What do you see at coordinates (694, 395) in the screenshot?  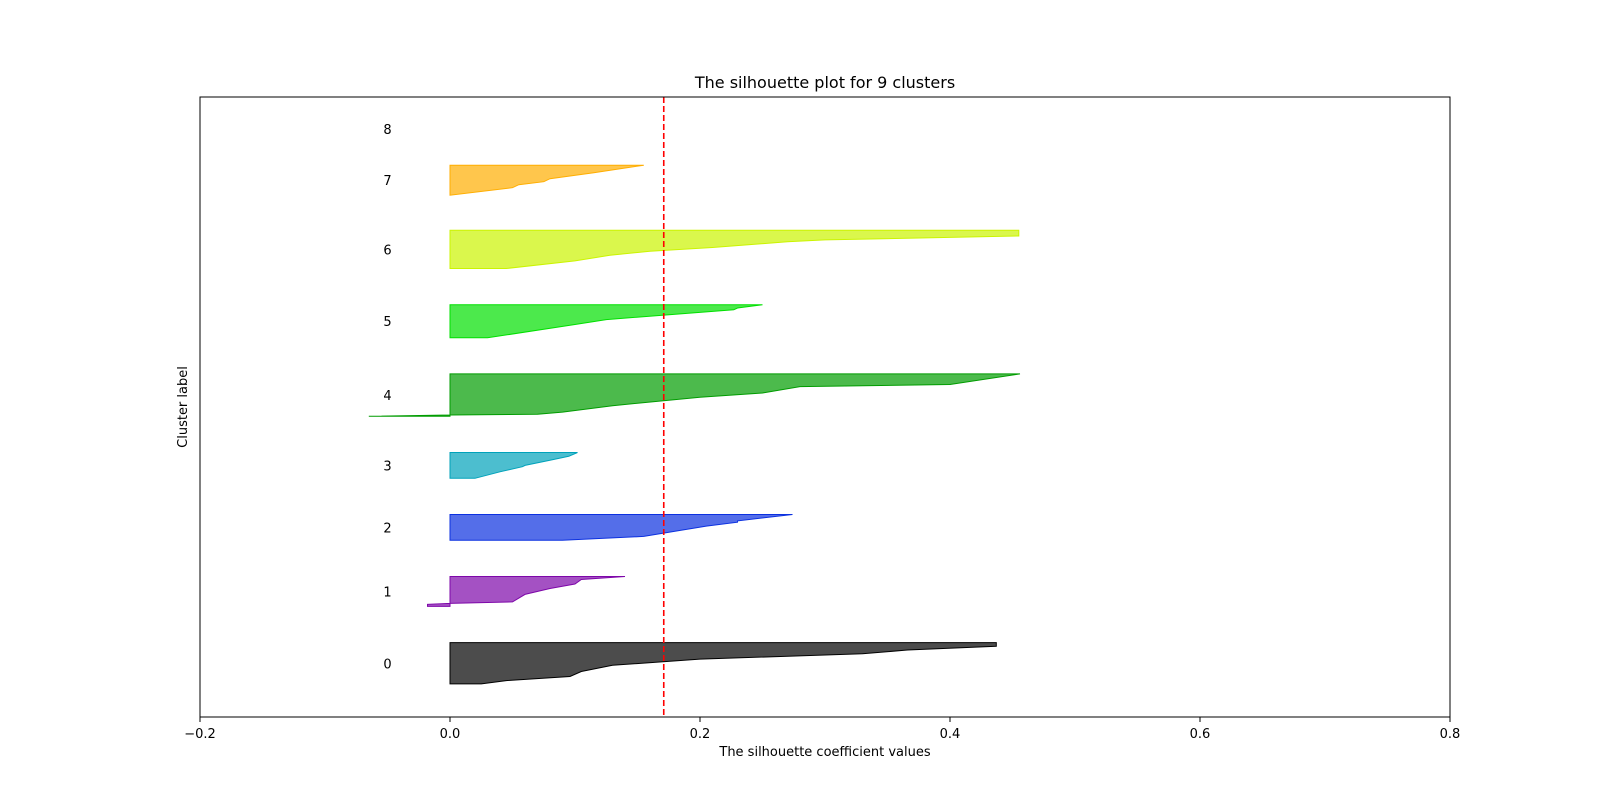 I see `cluster-4-silhouette` at bounding box center [694, 395].